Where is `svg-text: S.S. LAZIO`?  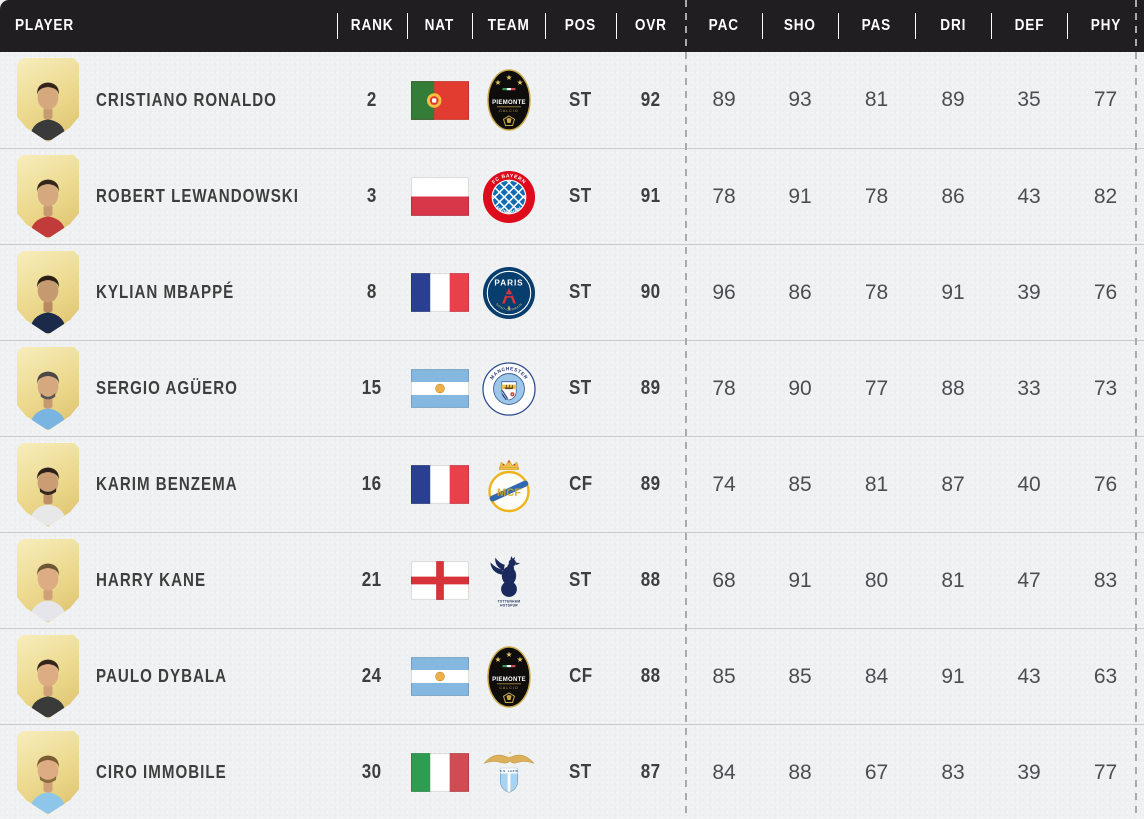
svg-text: S.S. LAZIO is located at coordinates (508, 771).